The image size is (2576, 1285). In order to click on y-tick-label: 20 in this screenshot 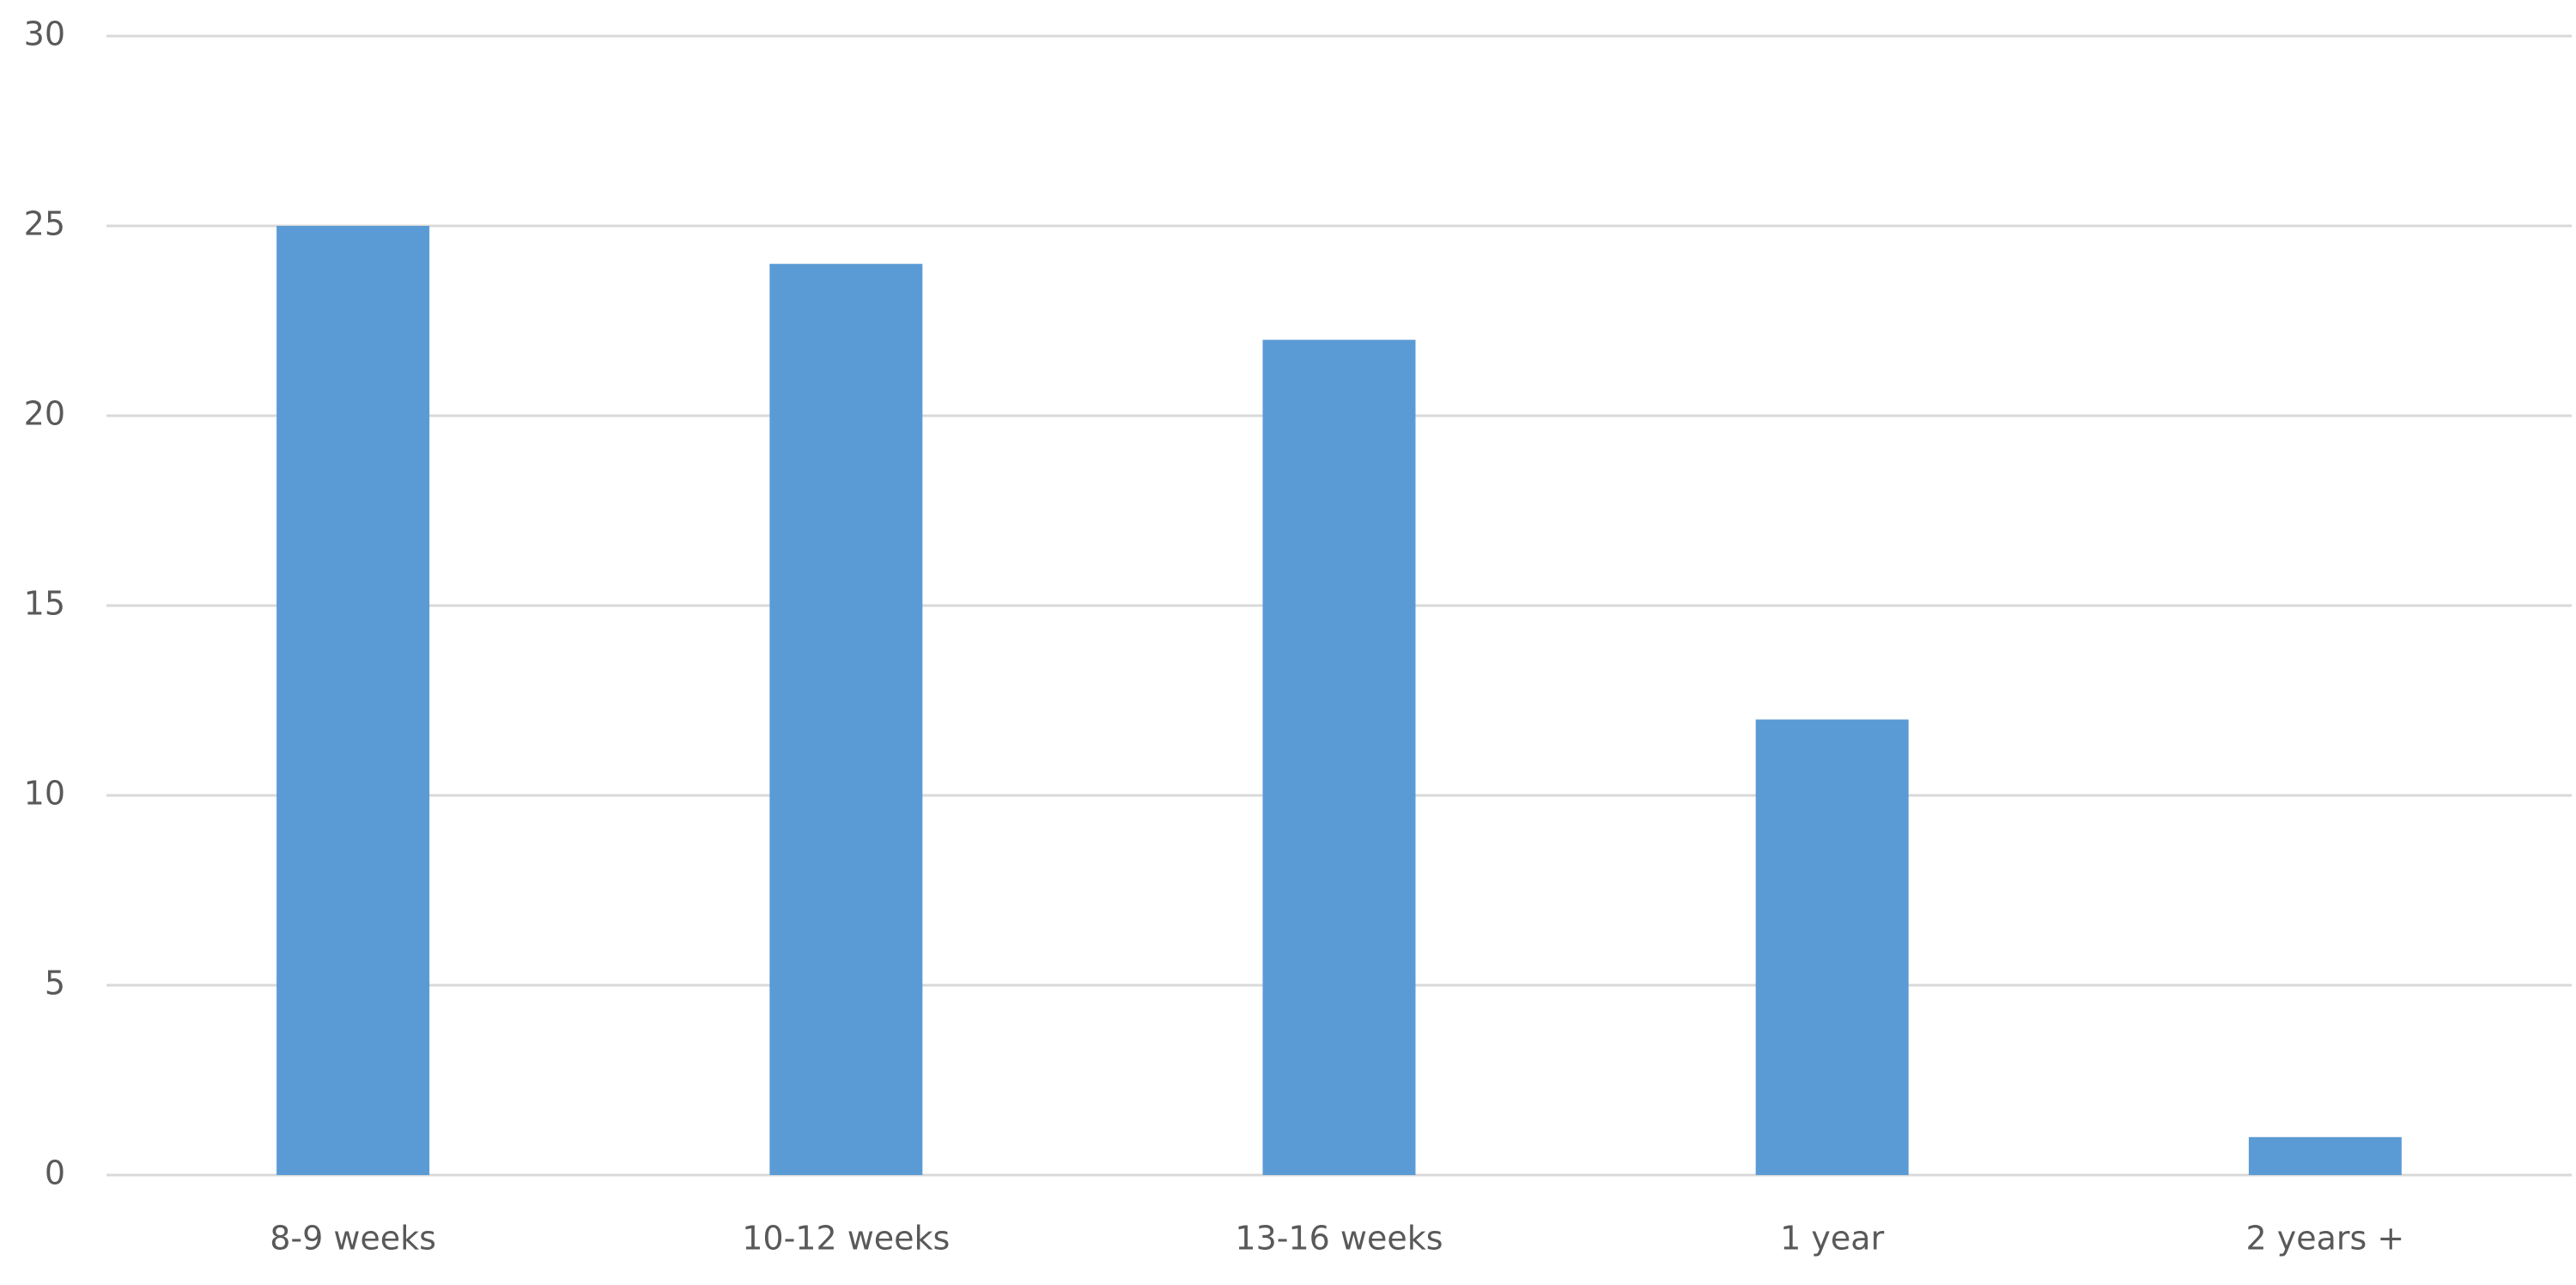, I will do `click(44, 414)`.